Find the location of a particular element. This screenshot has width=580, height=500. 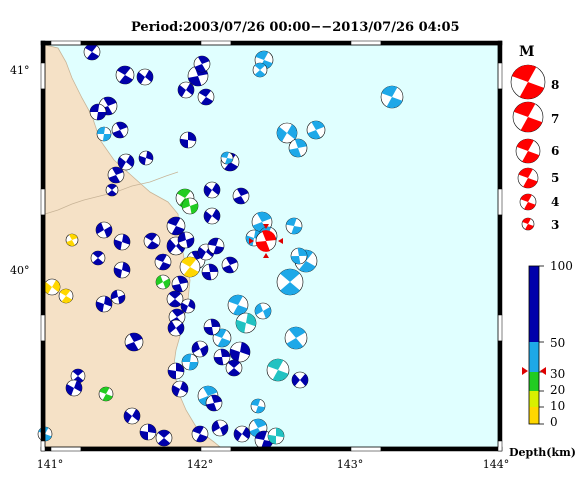

magnitude-label-3: 3 is located at coordinates (555, 225).